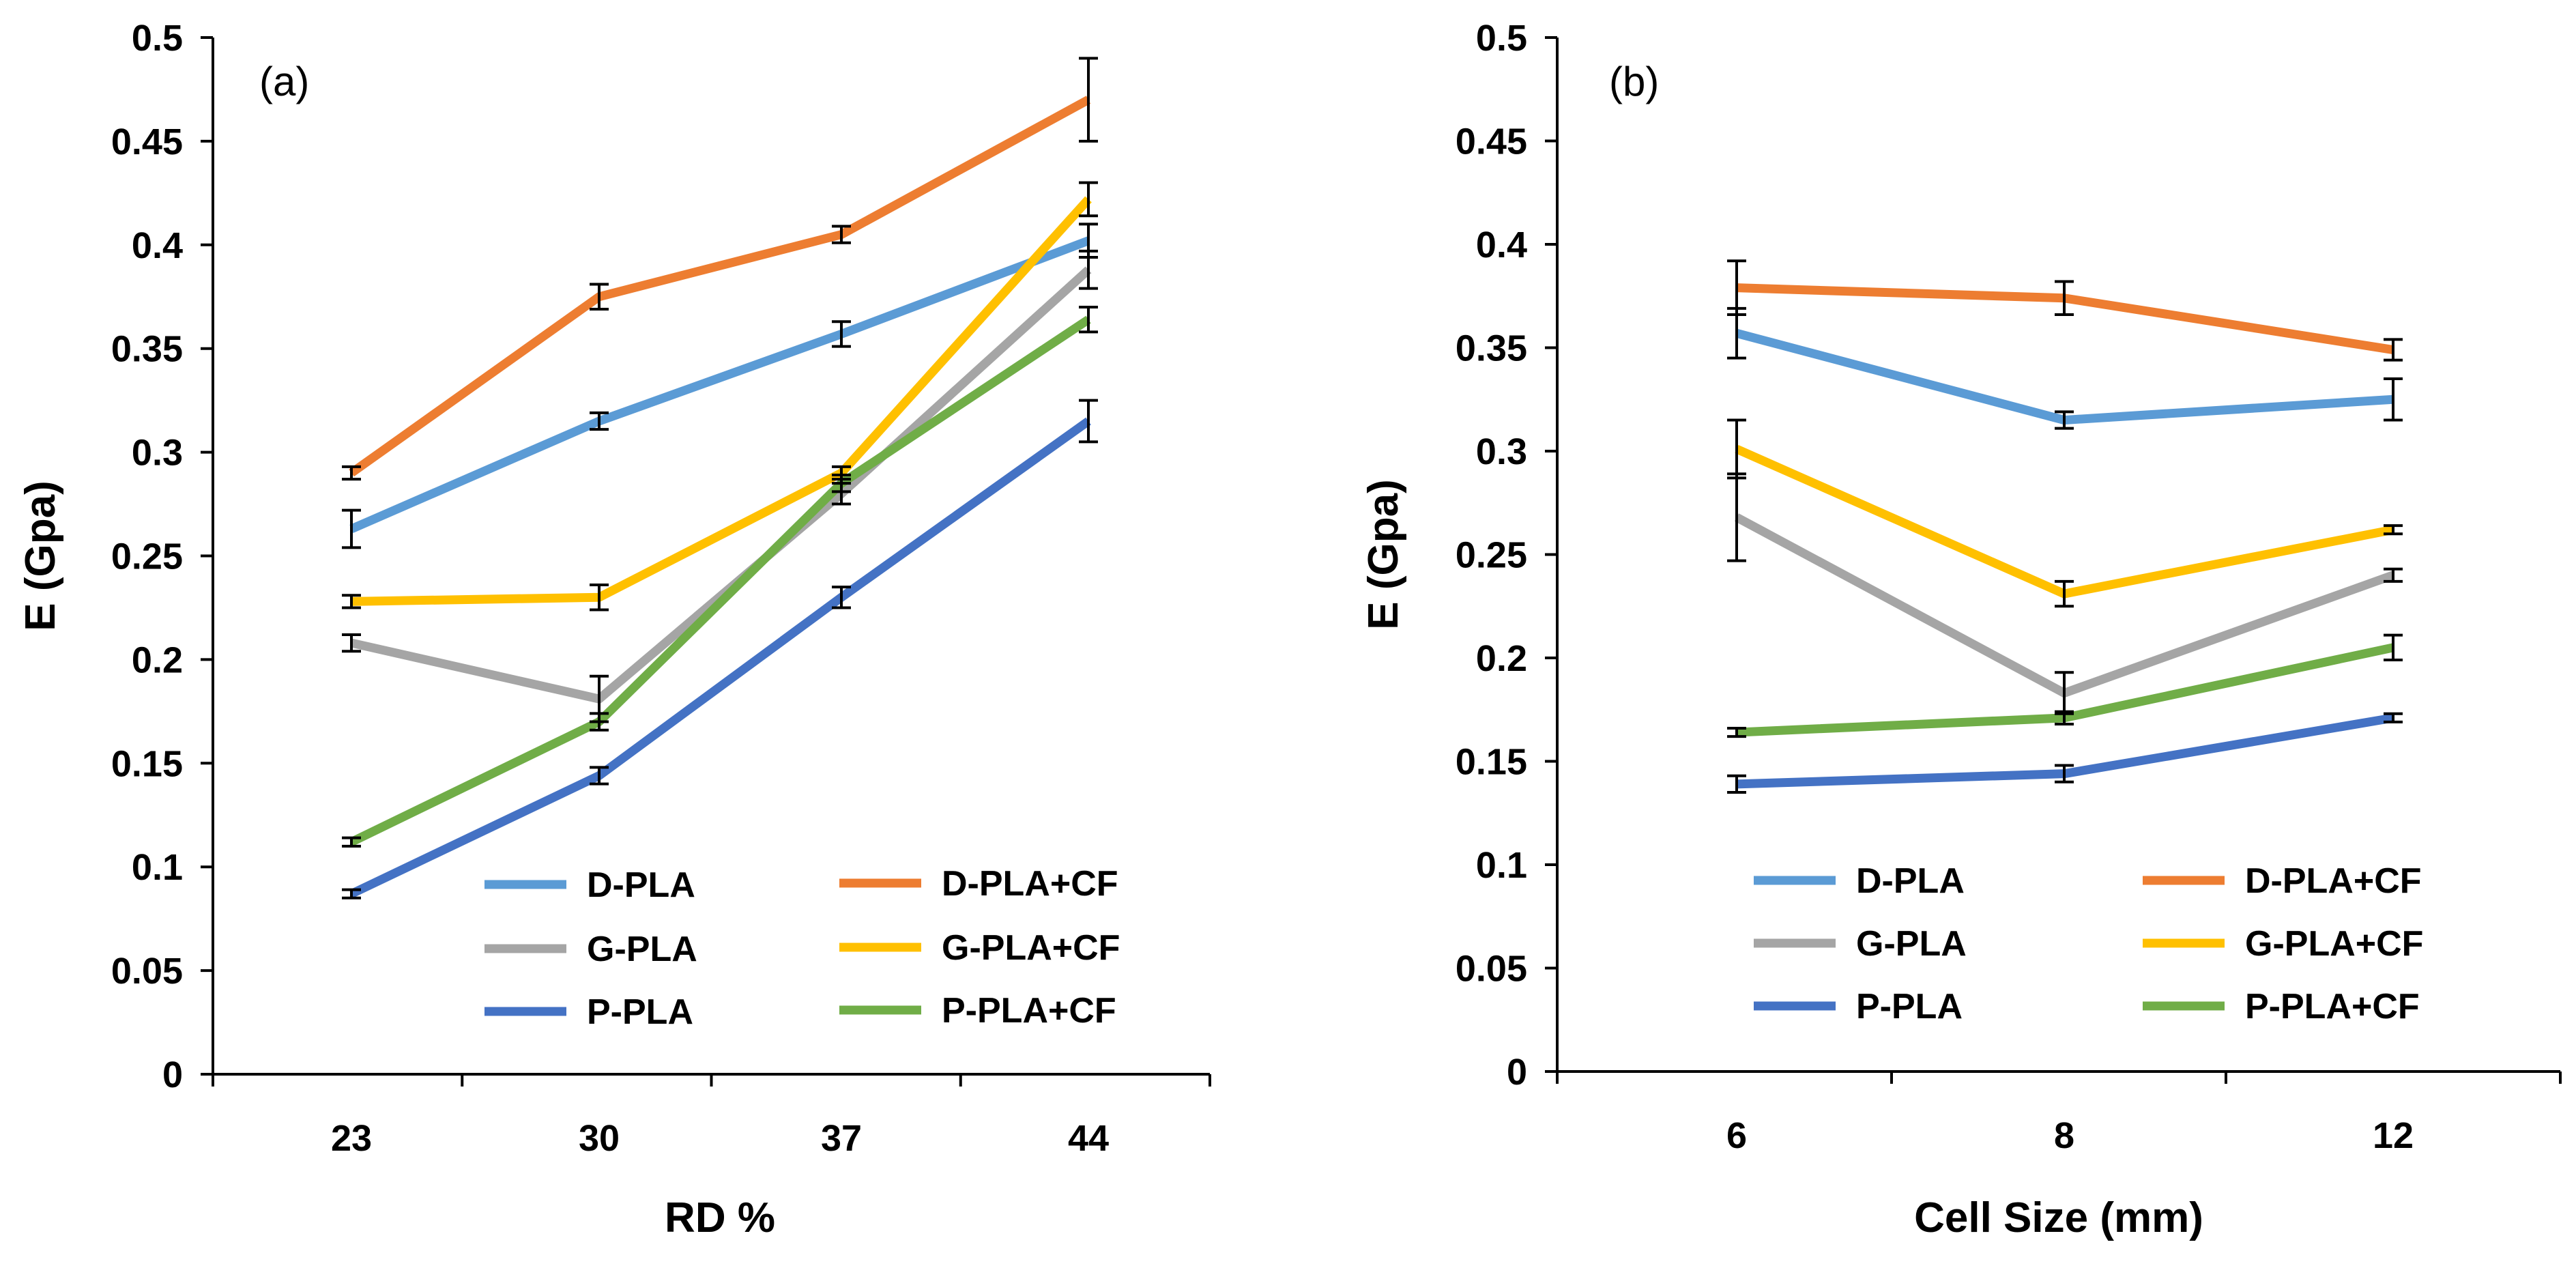 Image resolution: width=2576 pixels, height=1266 pixels. I want to click on series-line-d-pla-cf, so click(720, 286).